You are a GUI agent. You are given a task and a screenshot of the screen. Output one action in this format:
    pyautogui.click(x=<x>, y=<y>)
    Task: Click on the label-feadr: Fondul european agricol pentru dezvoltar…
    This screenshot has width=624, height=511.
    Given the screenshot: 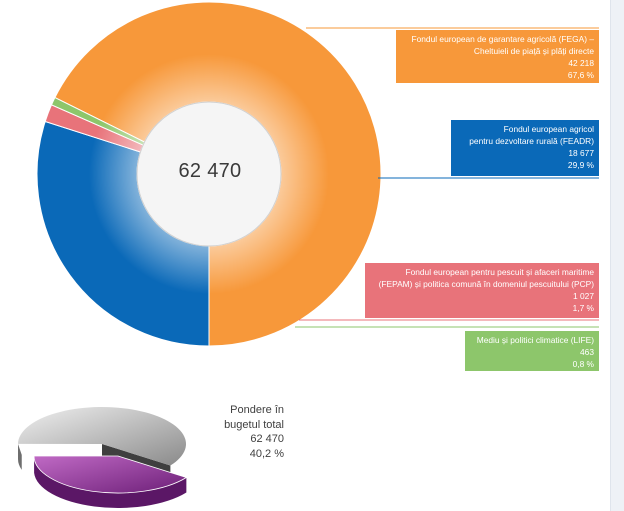 What is the action you would take?
    pyautogui.click(x=525, y=148)
    